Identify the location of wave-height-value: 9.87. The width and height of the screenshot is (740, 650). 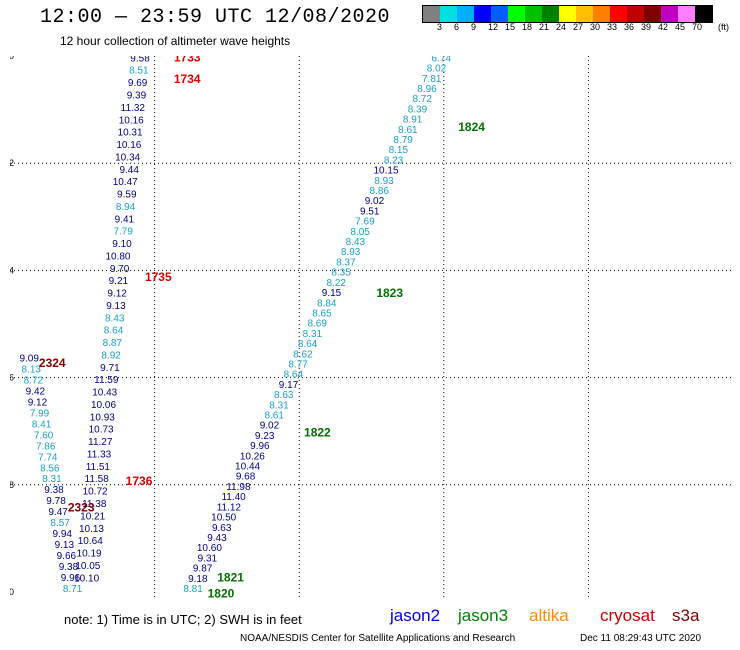
(203, 569).